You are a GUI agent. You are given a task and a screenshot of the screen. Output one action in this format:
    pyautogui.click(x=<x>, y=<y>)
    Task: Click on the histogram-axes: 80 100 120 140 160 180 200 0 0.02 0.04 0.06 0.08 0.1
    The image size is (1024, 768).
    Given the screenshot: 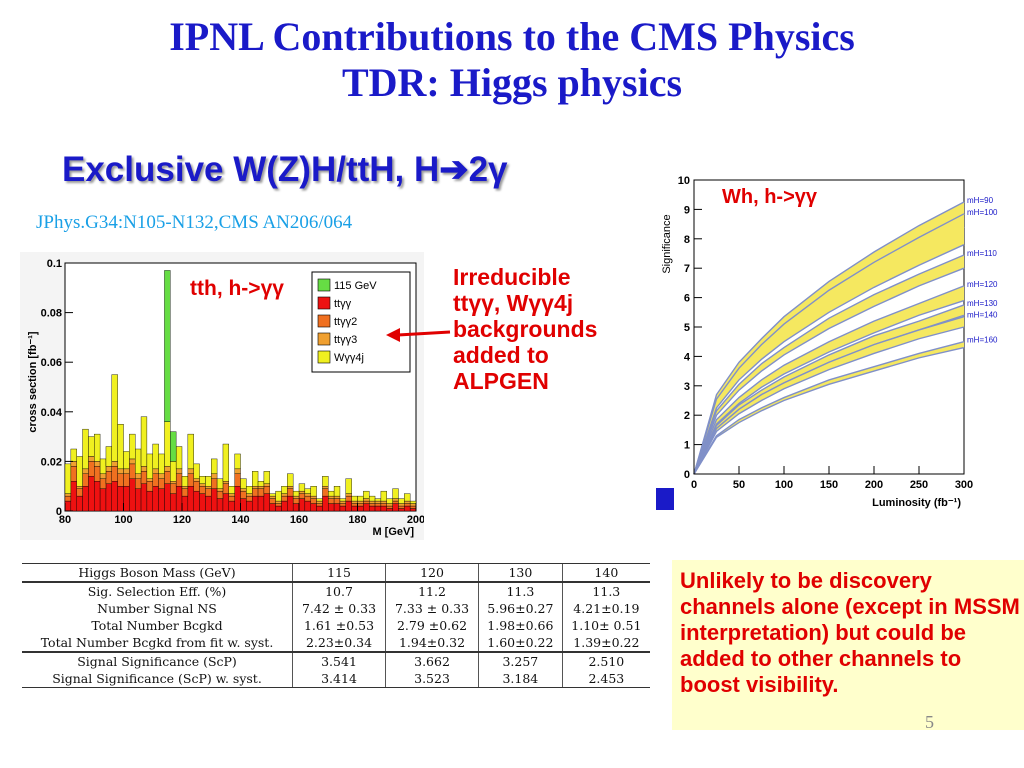 What is the action you would take?
    pyautogui.click(x=232, y=392)
    